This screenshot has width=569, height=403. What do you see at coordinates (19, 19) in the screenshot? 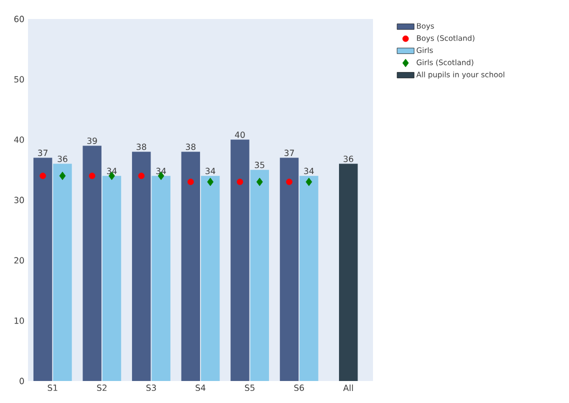
I see `y-tick-label: 60` at bounding box center [19, 19].